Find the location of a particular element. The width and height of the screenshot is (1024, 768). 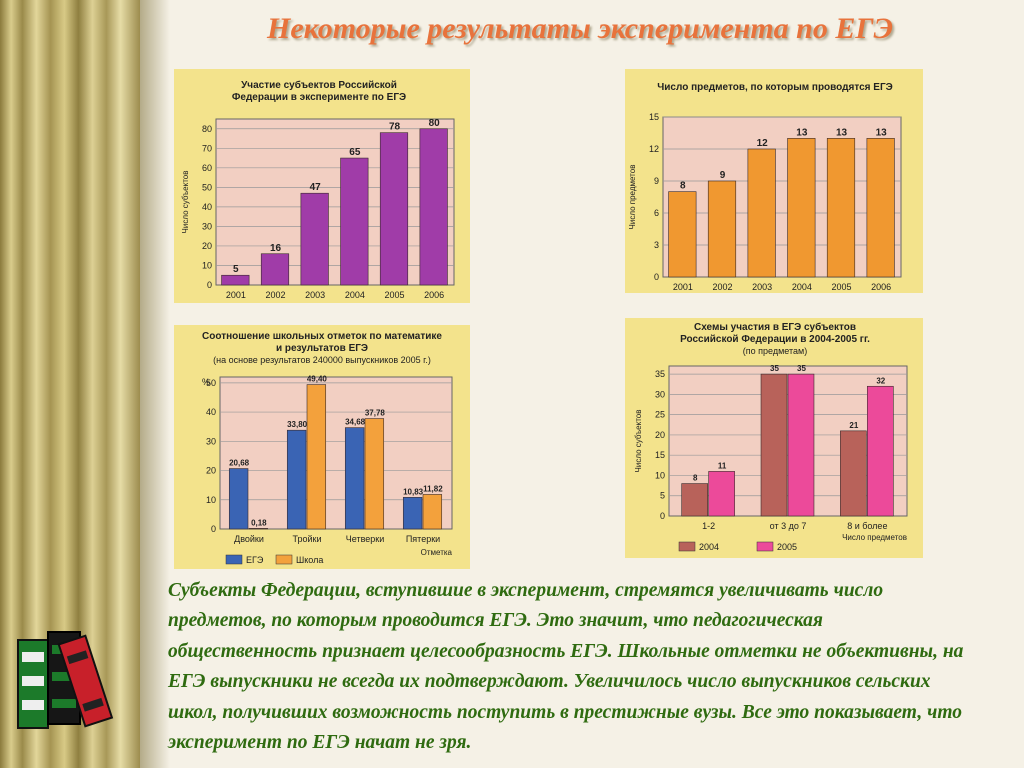

y-tick-label: 15 is located at coordinates (660, 455).